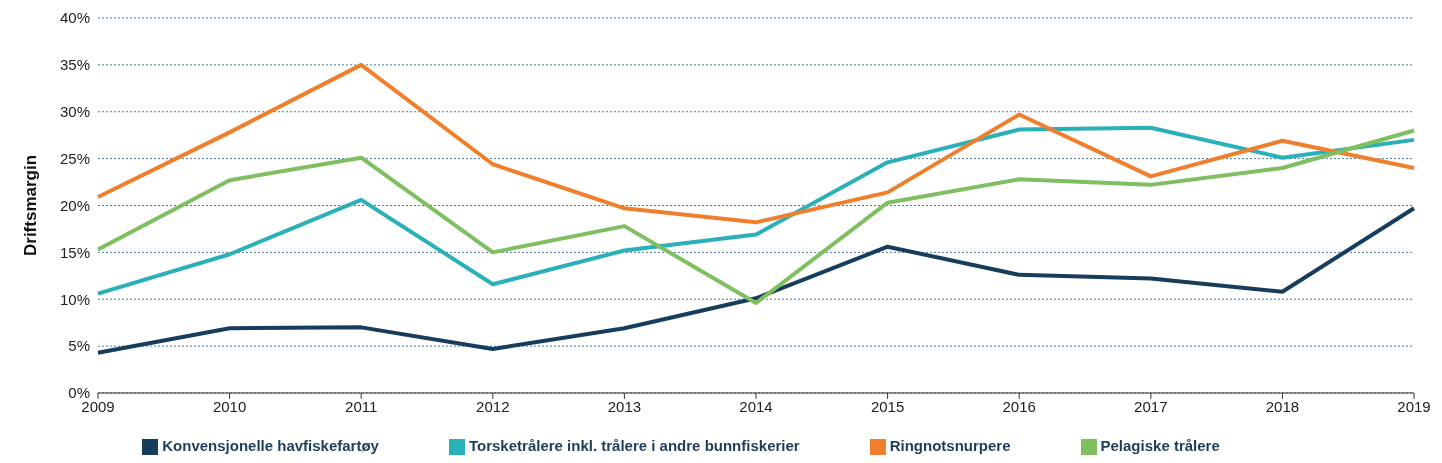  Describe the element at coordinates (634, 445) in the screenshot. I see `legend-label: Torsketrålere inkl. trålere i andre bunnfiskerier` at that location.